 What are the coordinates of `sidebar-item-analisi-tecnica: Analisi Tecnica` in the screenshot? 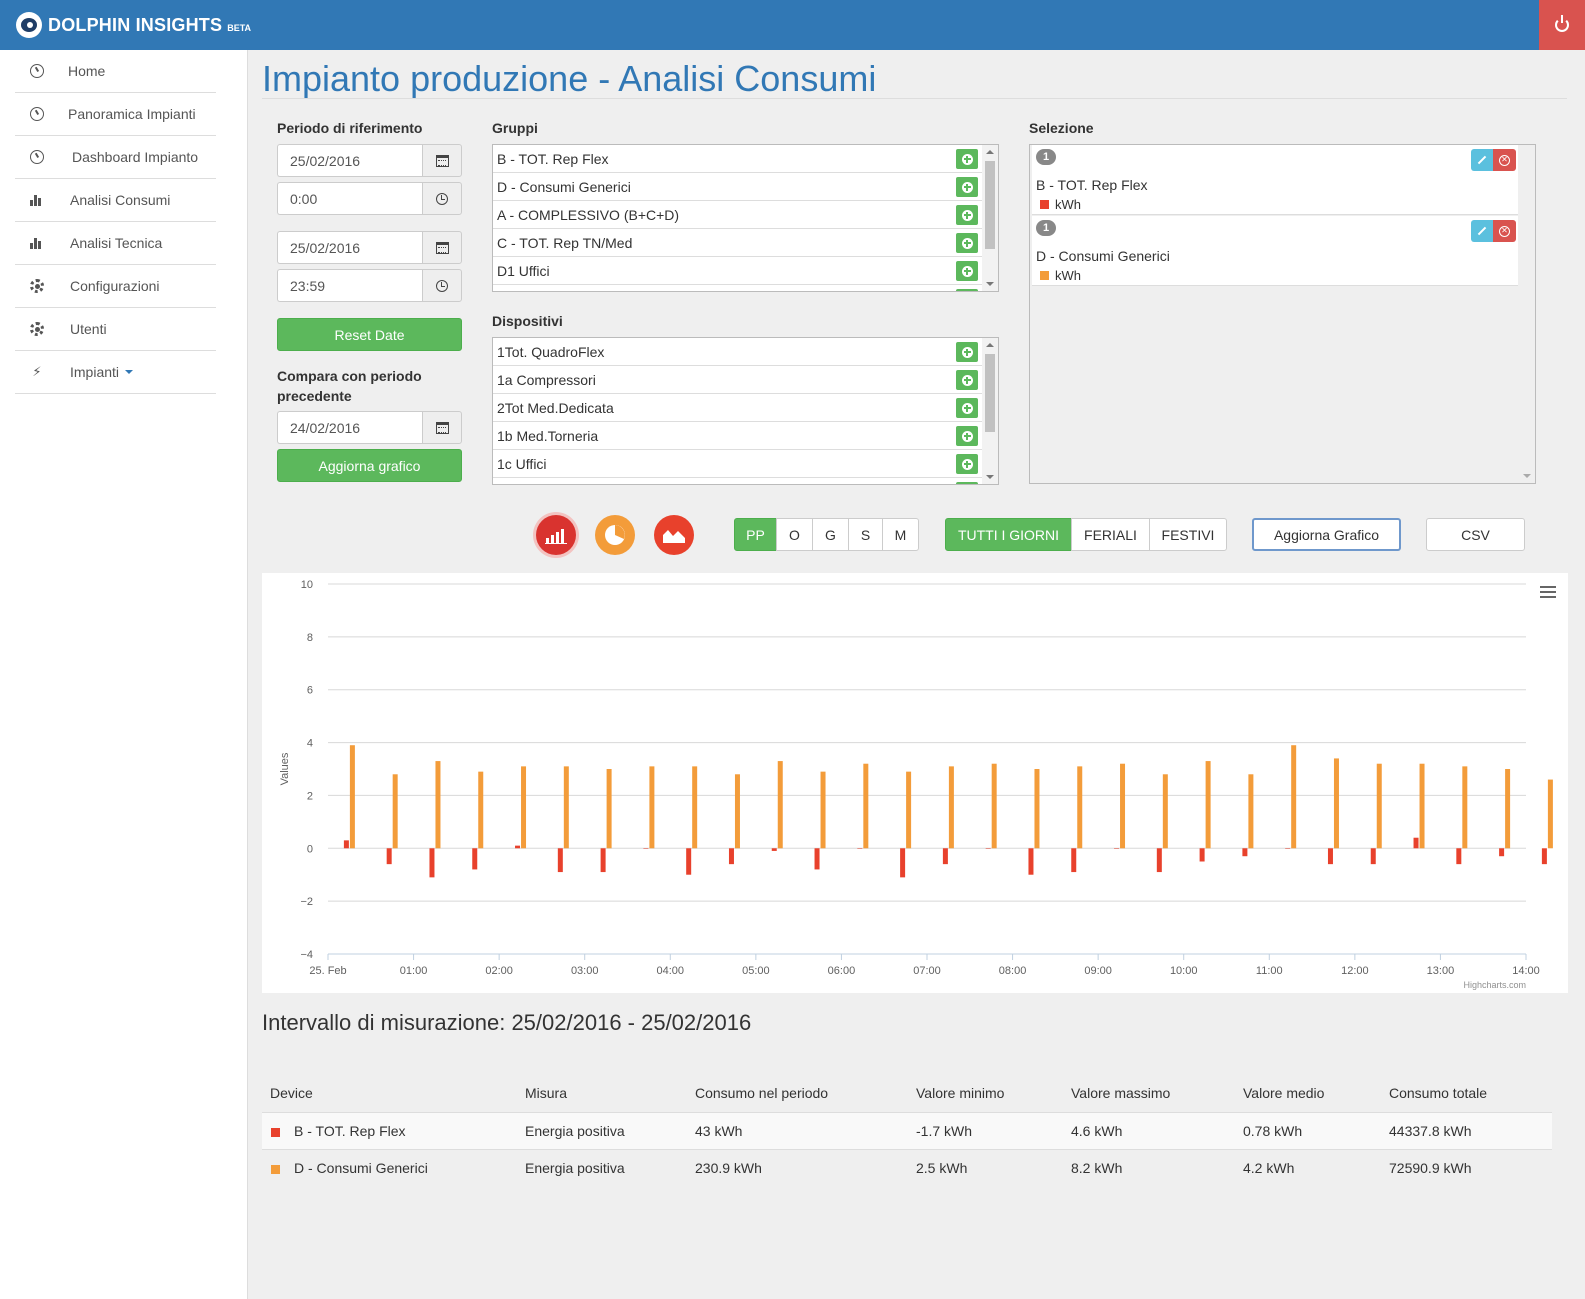 It's located at (115, 243).